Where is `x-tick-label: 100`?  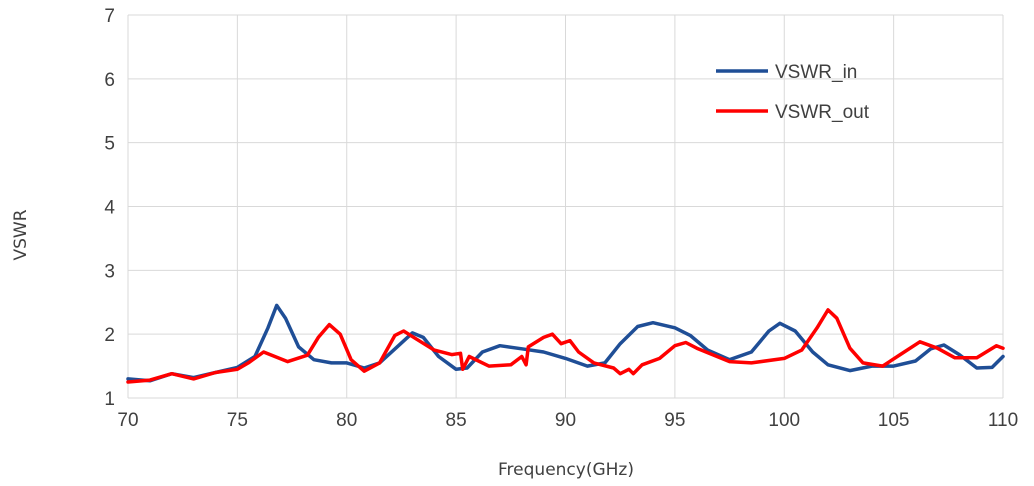 x-tick-label: 100 is located at coordinates (784, 420).